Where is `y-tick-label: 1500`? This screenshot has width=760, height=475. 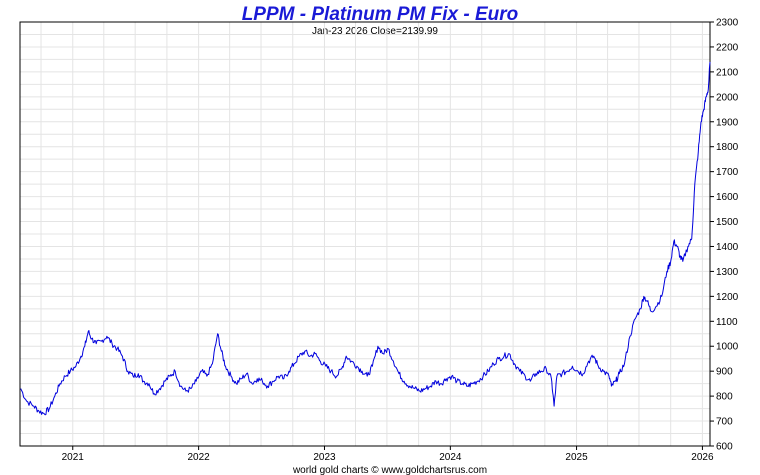
y-tick-label: 1500 is located at coordinates (727, 222).